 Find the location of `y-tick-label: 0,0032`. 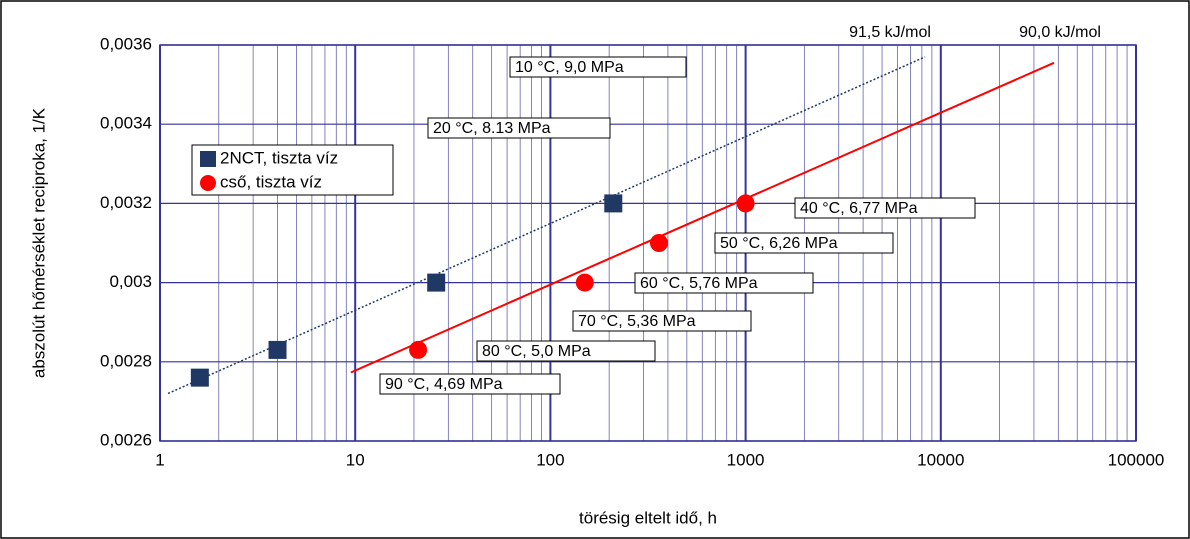

y-tick-label: 0,0032 is located at coordinates (126, 202).